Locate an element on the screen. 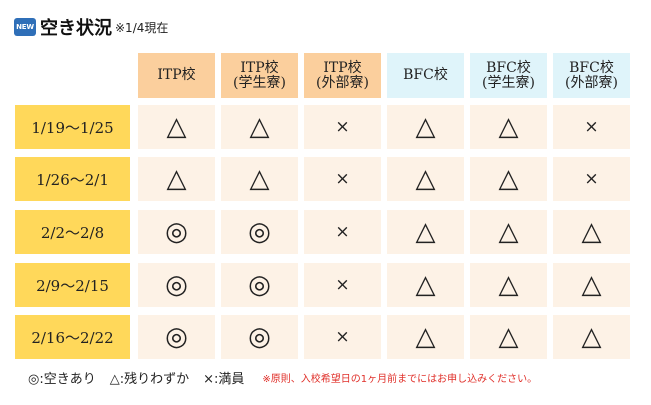  legend-item-available: ◎:空きあり is located at coordinates (62, 379).